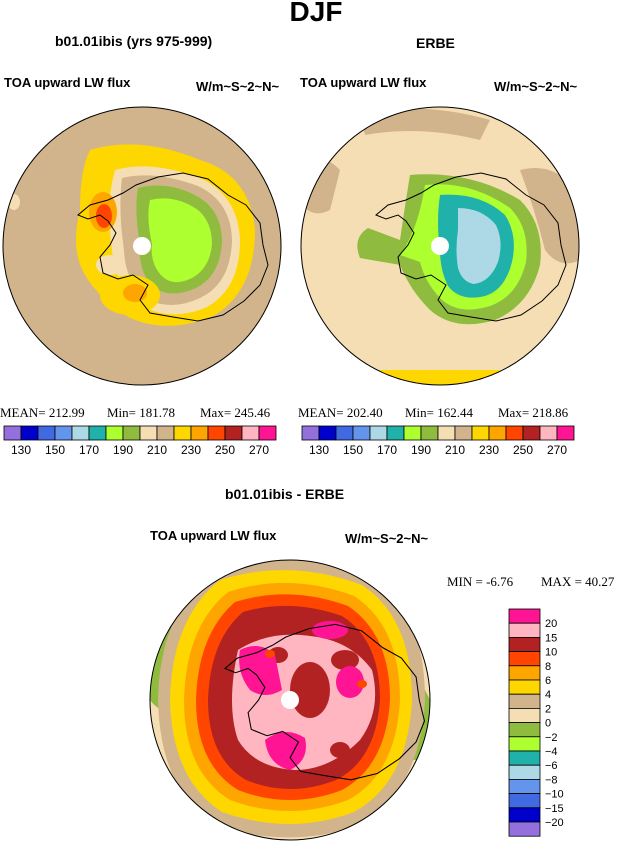  What do you see at coordinates (42, 412) in the screenshot?
I see `panel1-mean: MEAN= 212.99` at bounding box center [42, 412].